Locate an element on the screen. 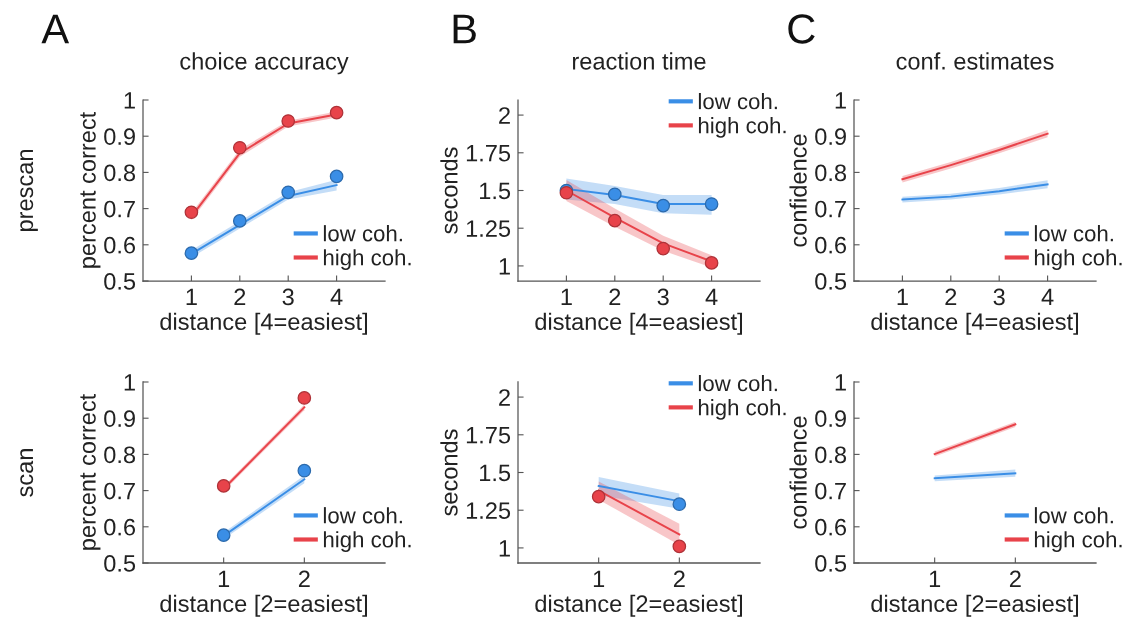 Image resolution: width=1127 pixels, height=630 pixels. text: scan is located at coordinates (27, 473).